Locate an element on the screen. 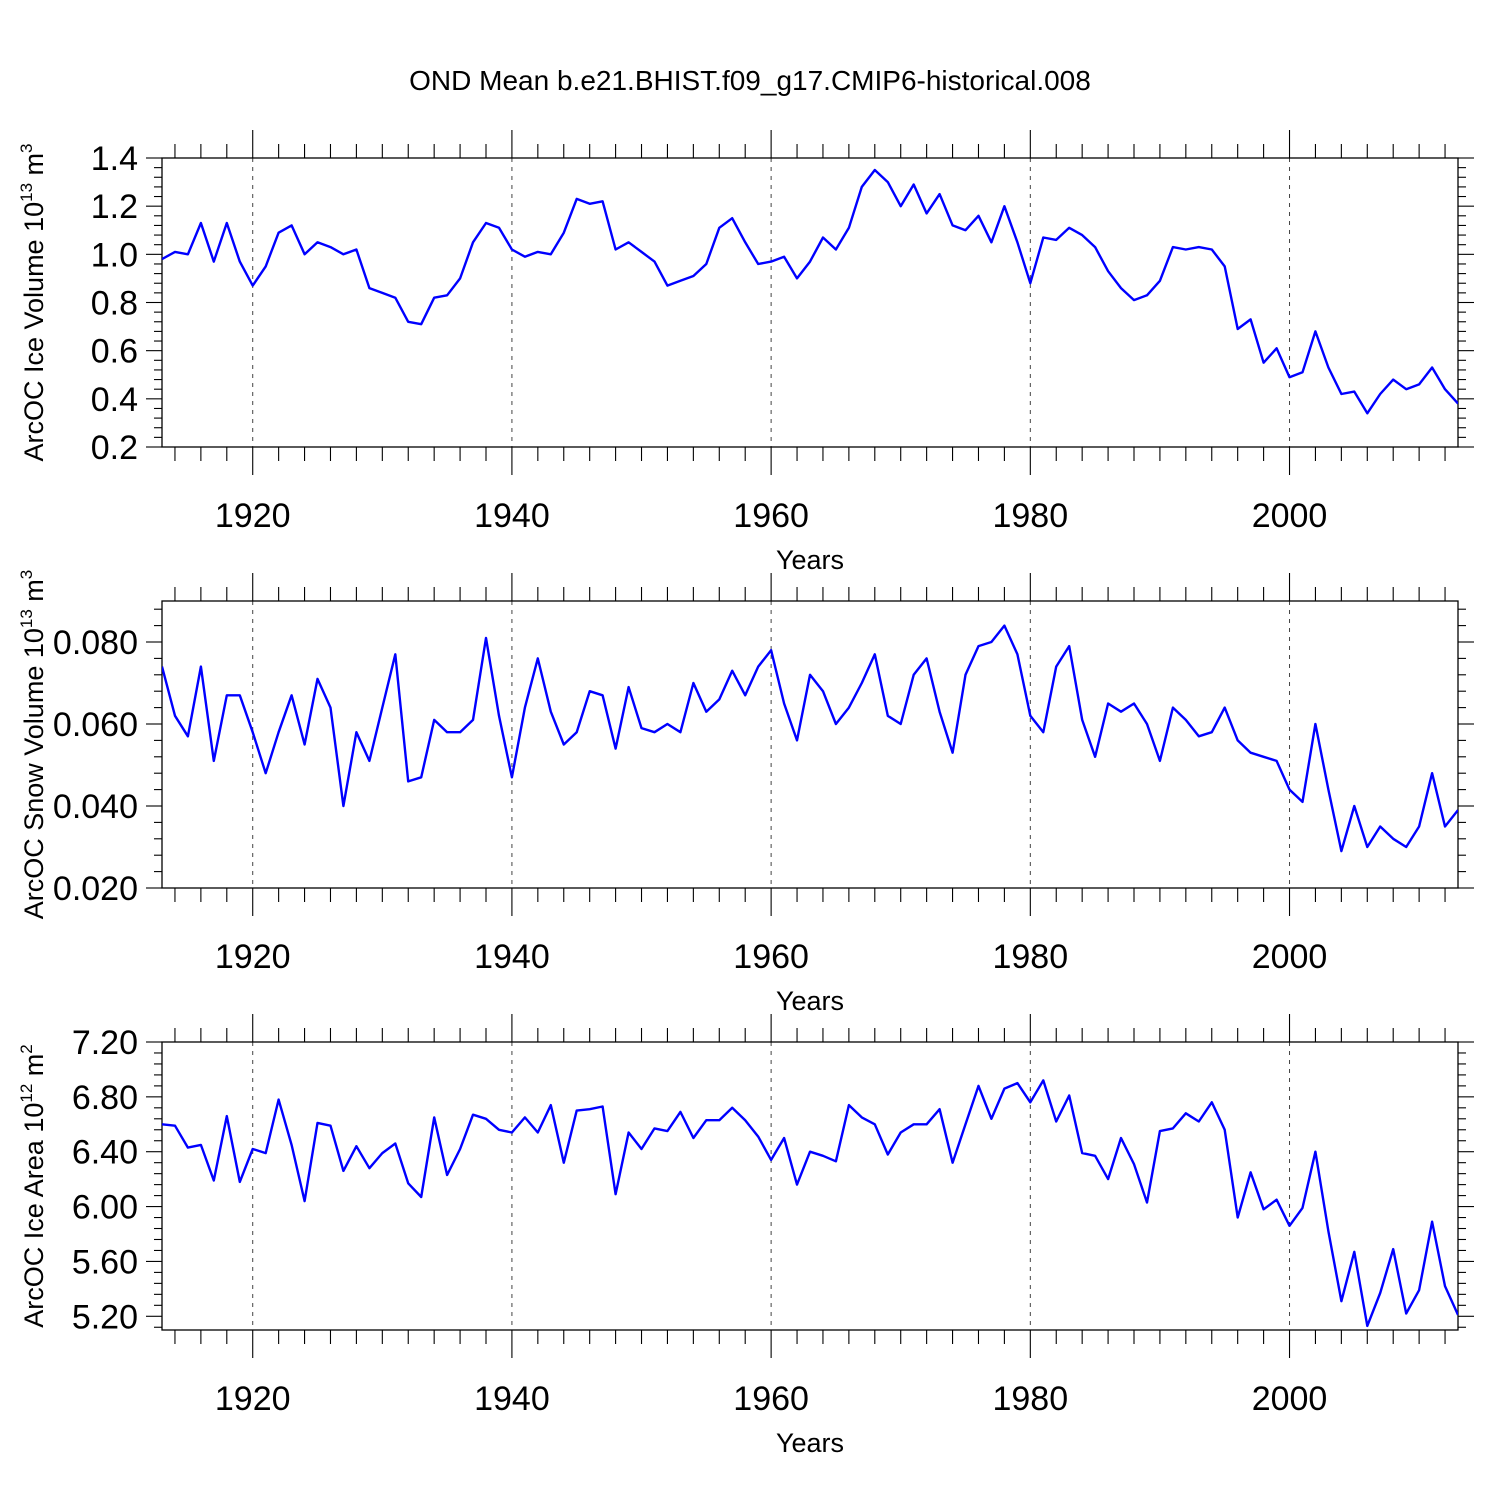 Image resolution: width=1500 pixels, height=1500 pixels. y-axis-label-text: ArcOC Snow Volume 10 is located at coordinates (34, 773).